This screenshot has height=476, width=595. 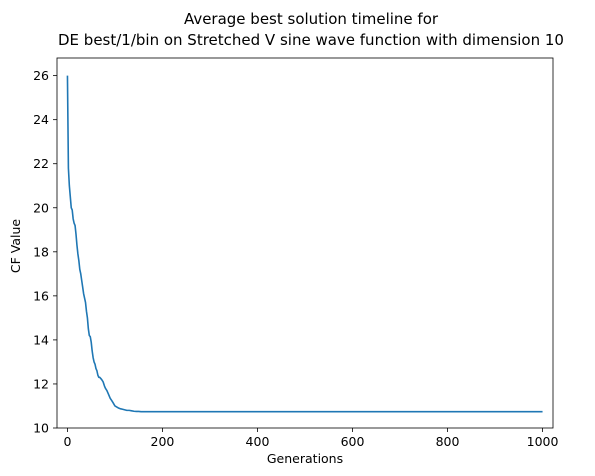 What do you see at coordinates (163, 441) in the screenshot?
I see `x-tick-label: 200` at bounding box center [163, 441].